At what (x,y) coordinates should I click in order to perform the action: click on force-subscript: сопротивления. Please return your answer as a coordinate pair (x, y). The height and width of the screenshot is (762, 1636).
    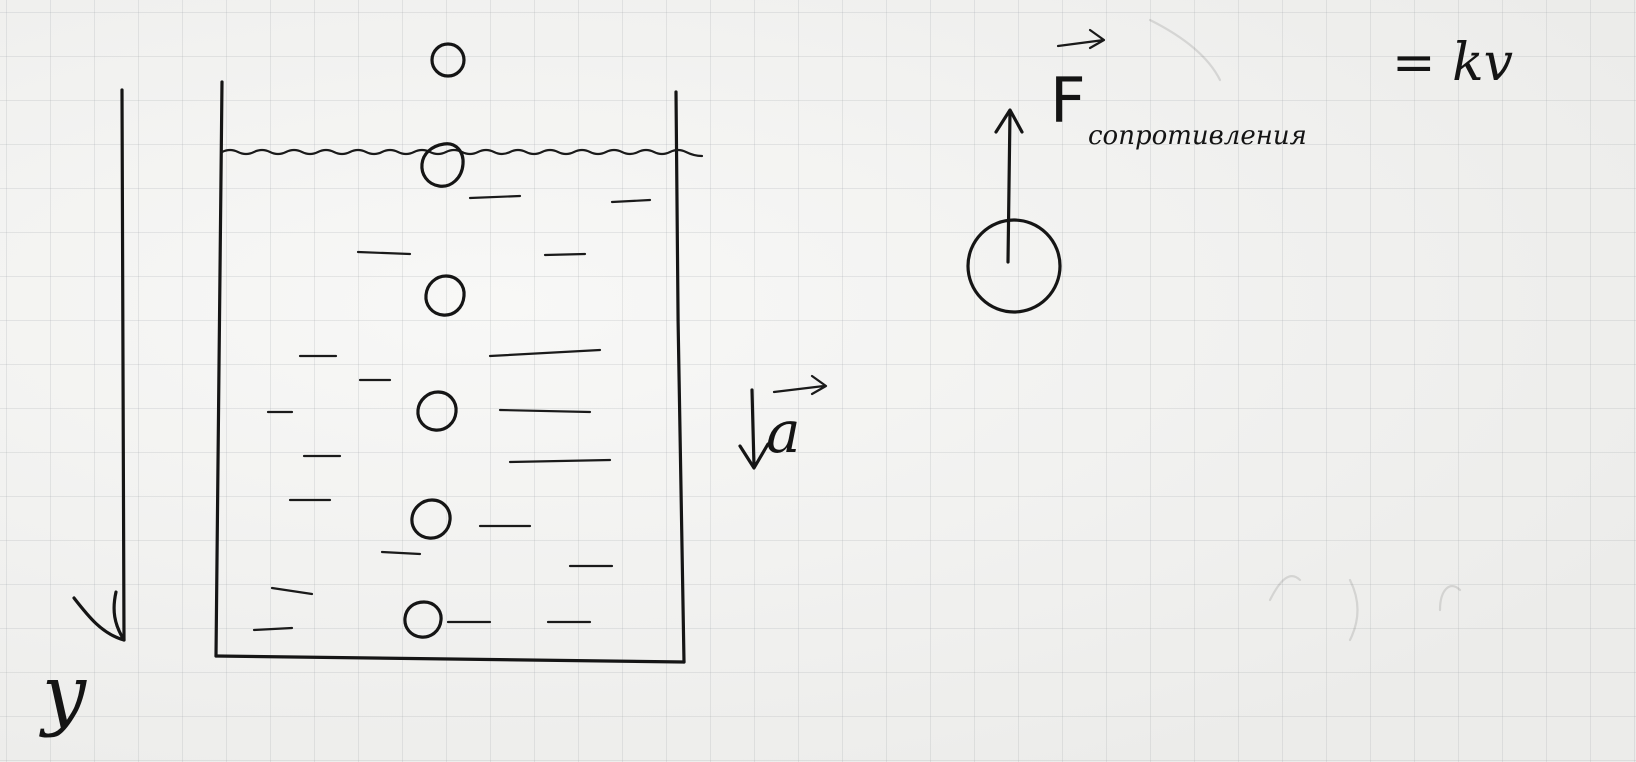
    Looking at the image, I should click on (1197, 136).